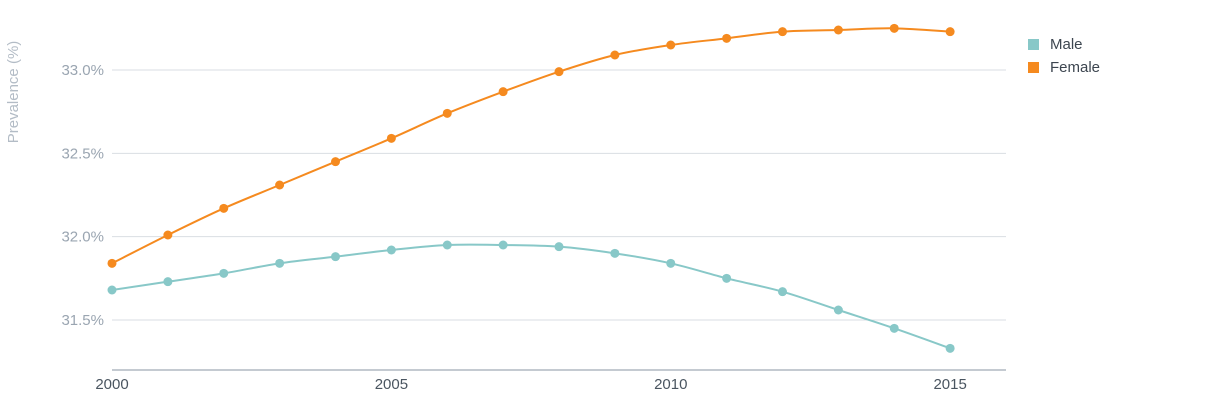  What do you see at coordinates (82, 320) in the screenshot?
I see `y-tick-label: 31.5%` at bounding box center [82, 320].